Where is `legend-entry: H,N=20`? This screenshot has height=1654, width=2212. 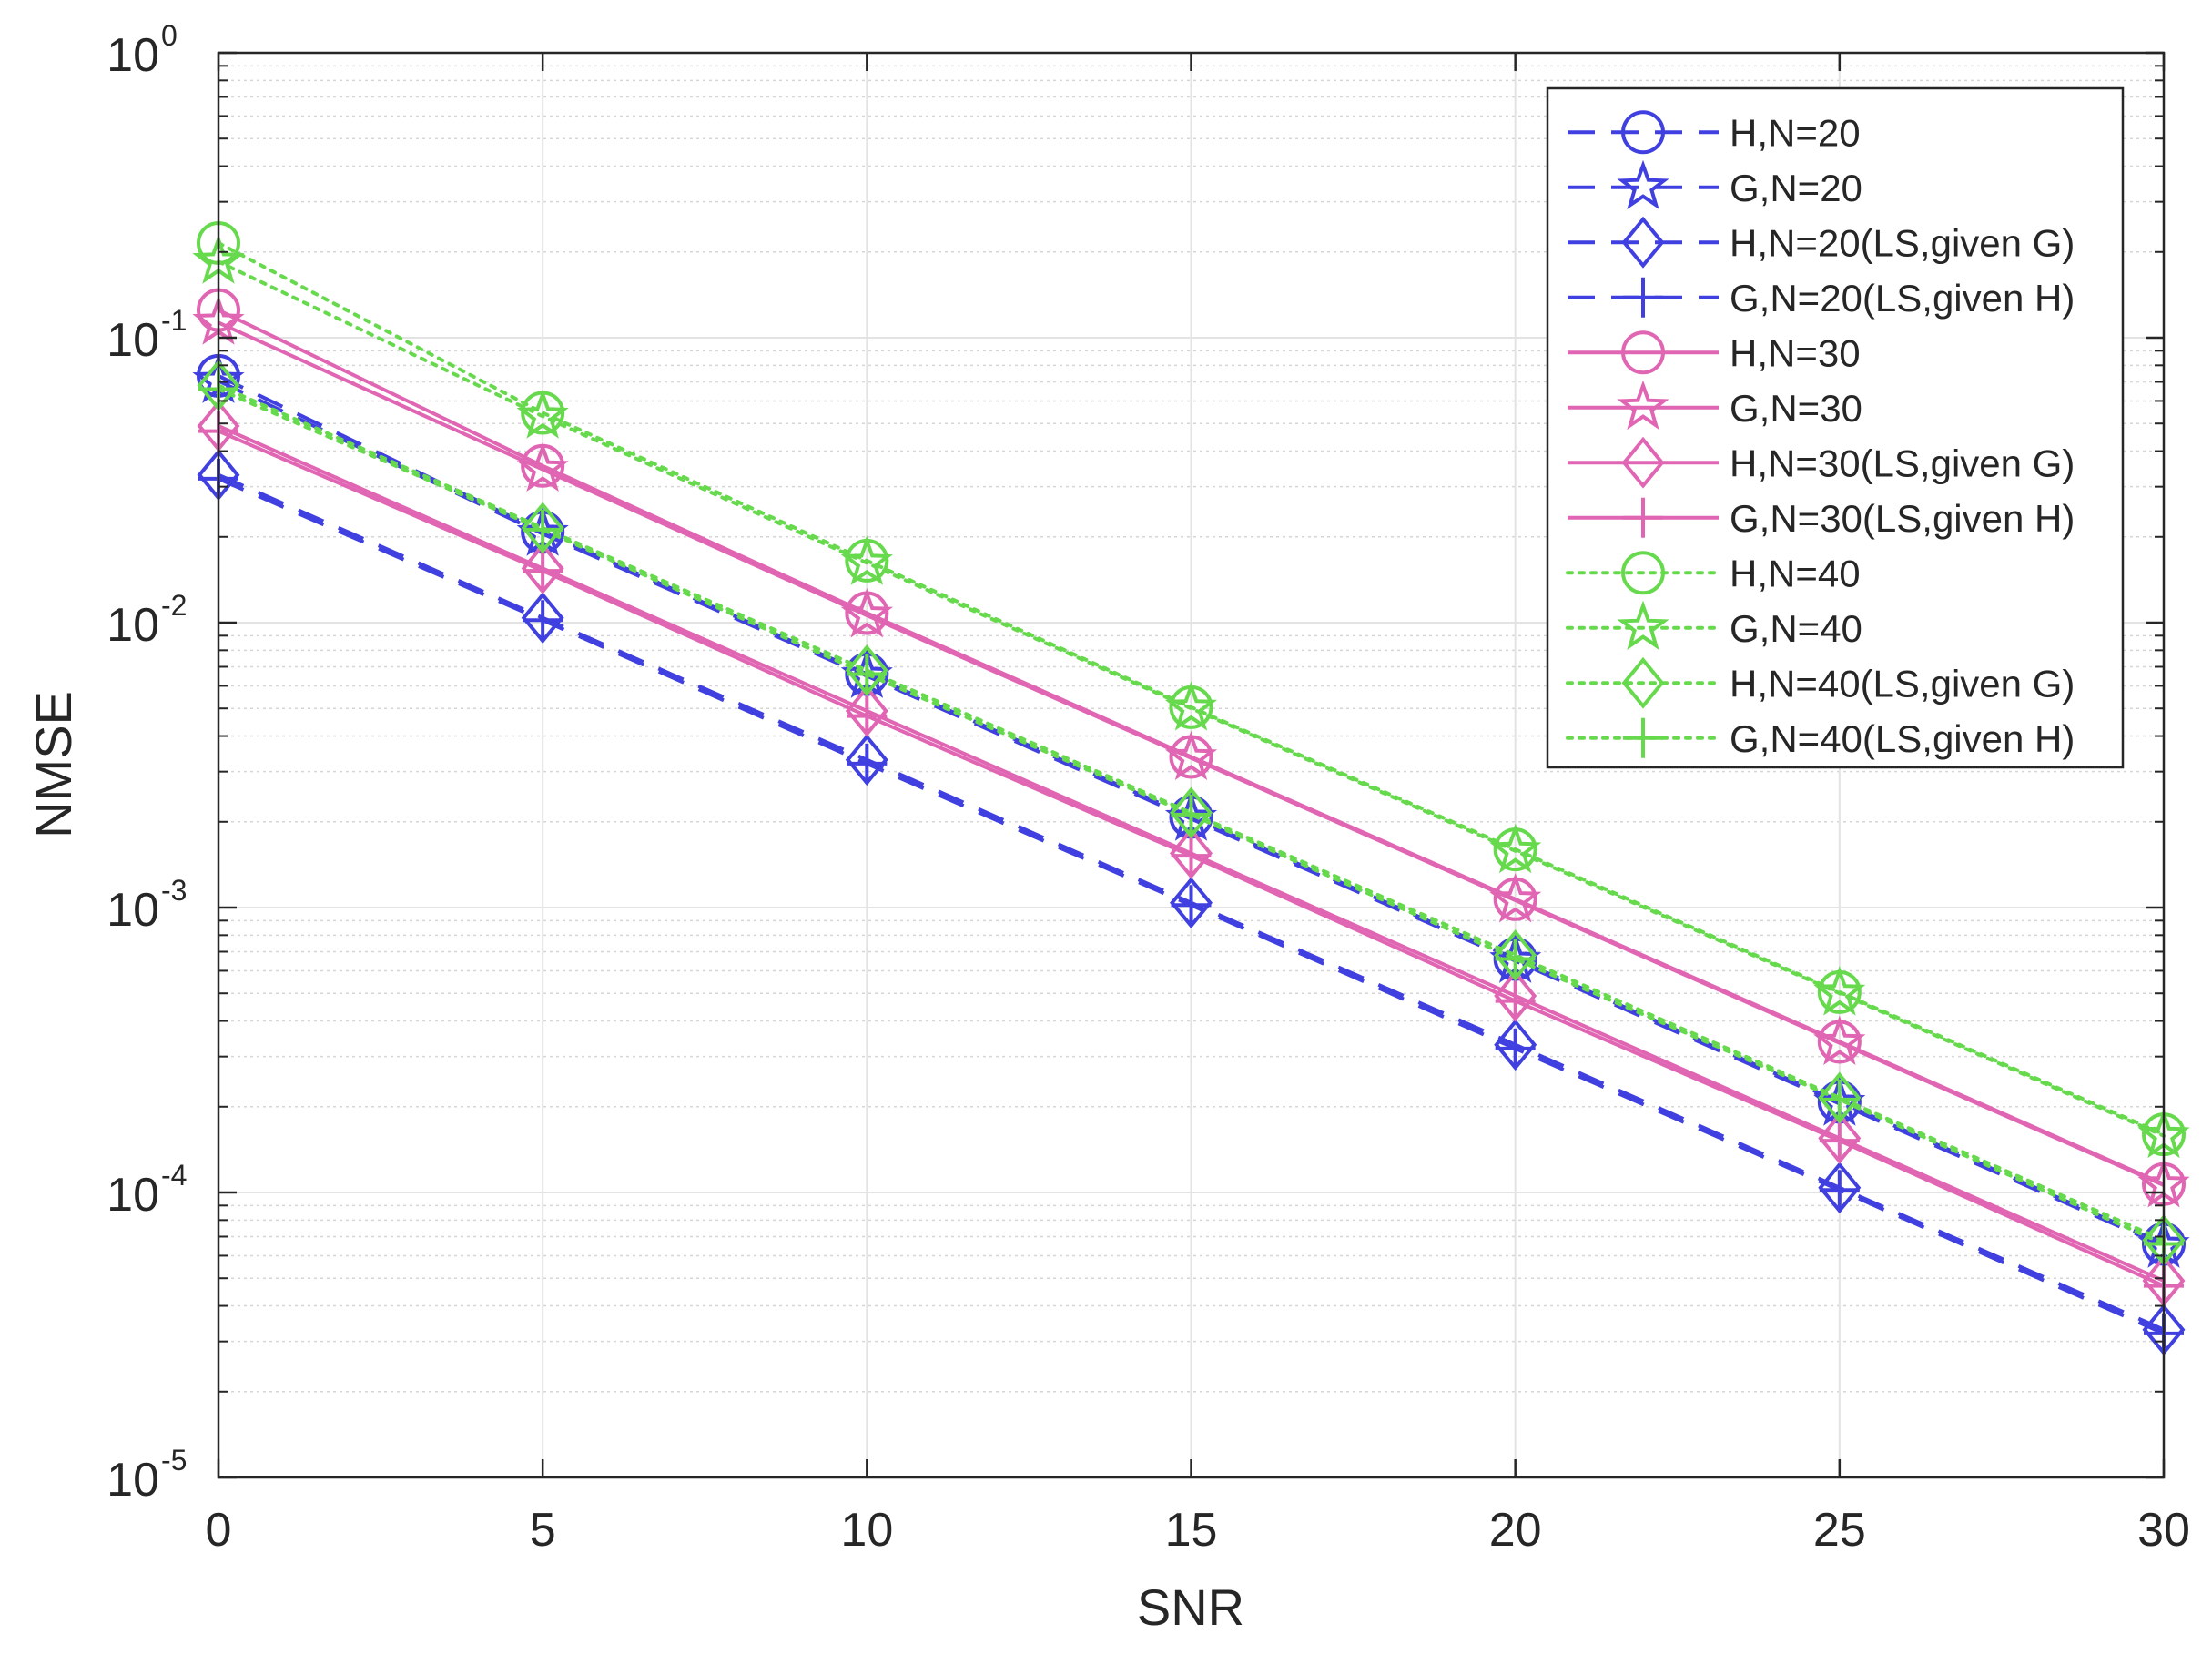 legend-entry: H,N=20 is located at coordinates (1714, 132).